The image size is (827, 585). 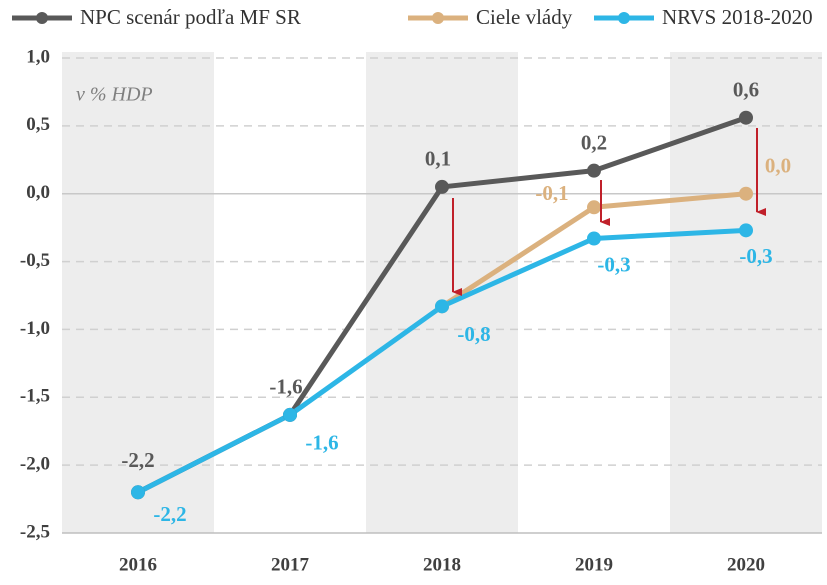 What do you see at coordinates (35, 464) in the screenshot?
I see `y-tick-label: -2,0` at bounding box center [35, 464].